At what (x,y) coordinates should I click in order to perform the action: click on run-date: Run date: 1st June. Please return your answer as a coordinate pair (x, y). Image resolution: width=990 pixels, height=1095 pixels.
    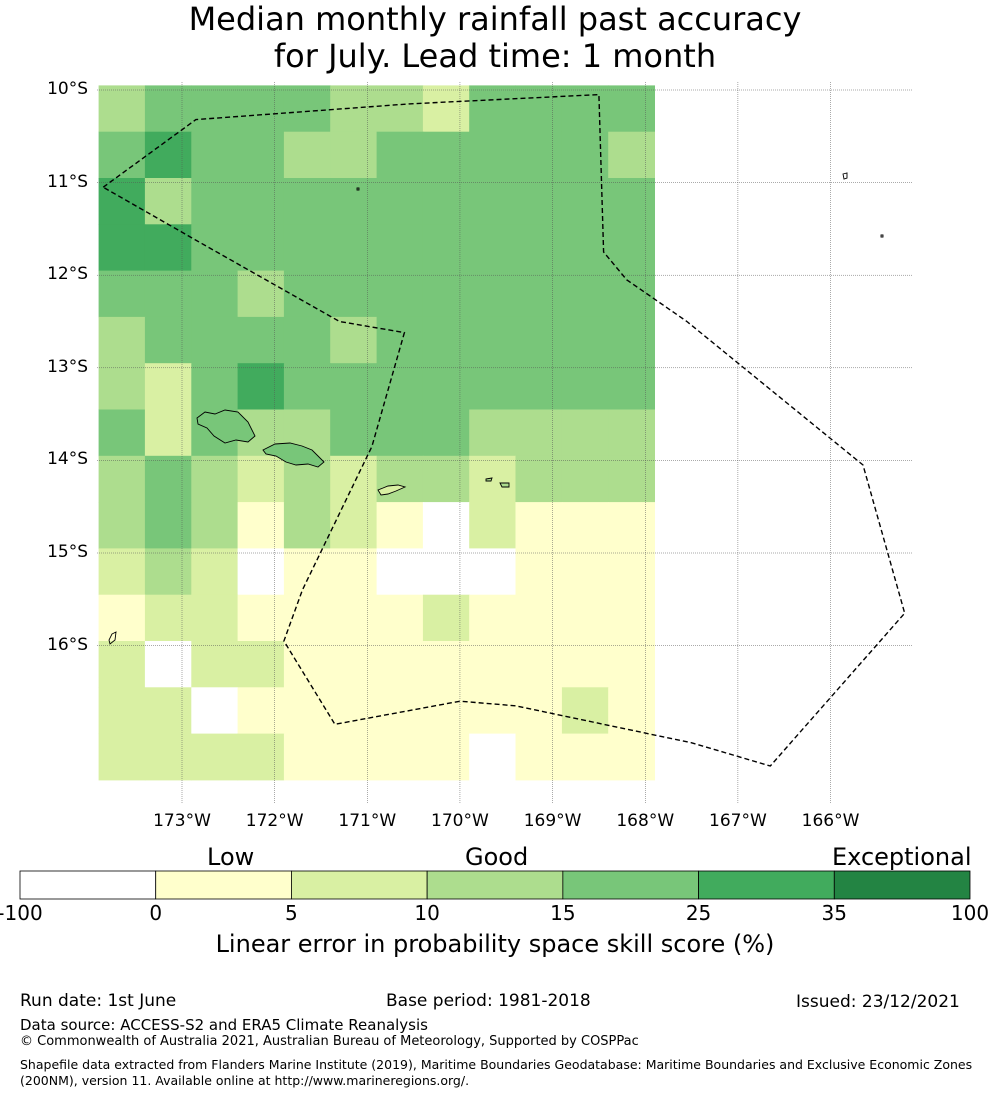
    Looking at the image, I should click on (98, 1001).